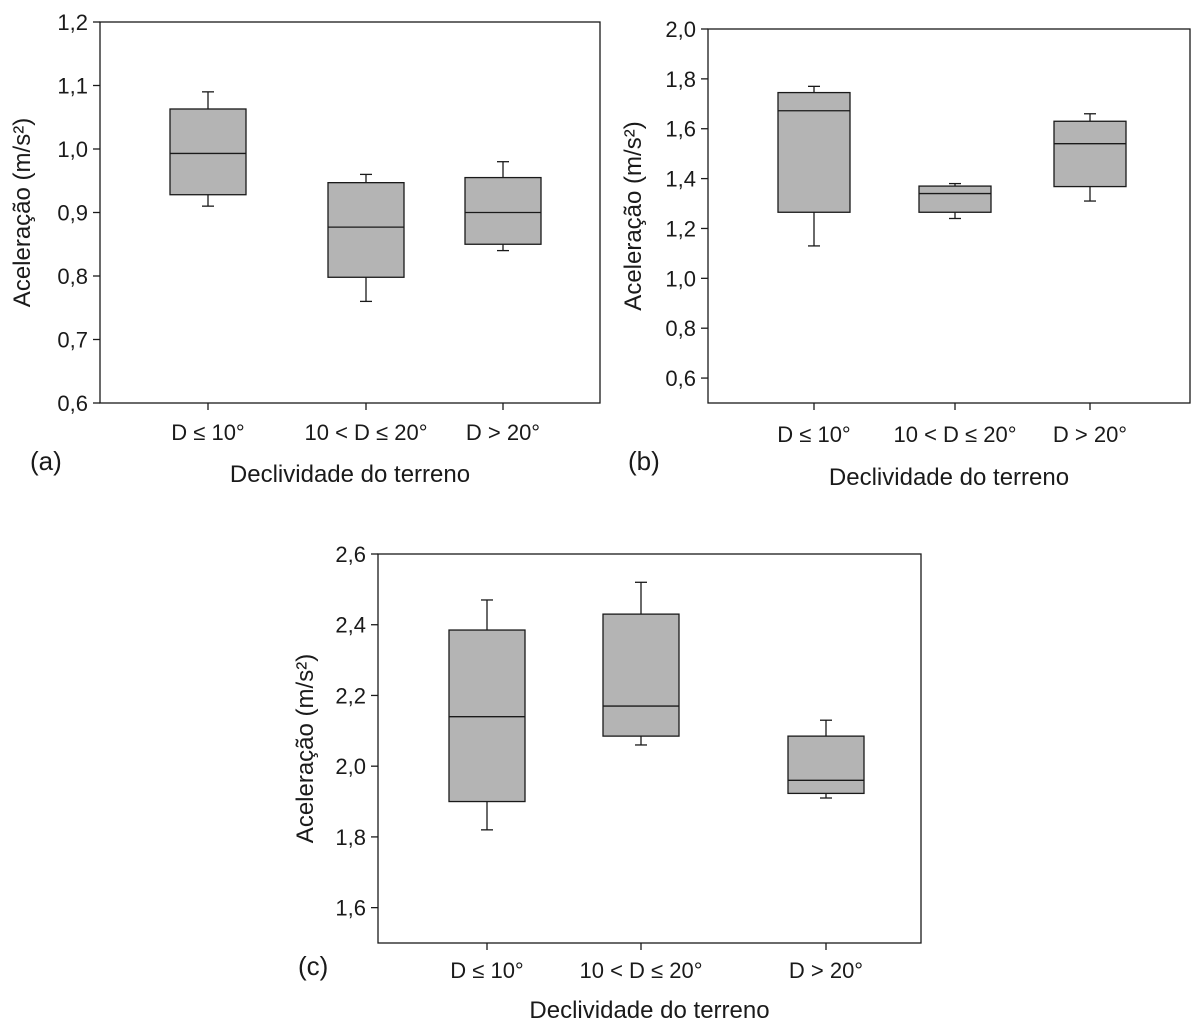 The image size is (1203, 1025). Describe the element at coordinates (826, 970) in the screenshot. I see `panel-c-category-label-2: D > 20°` at that location.